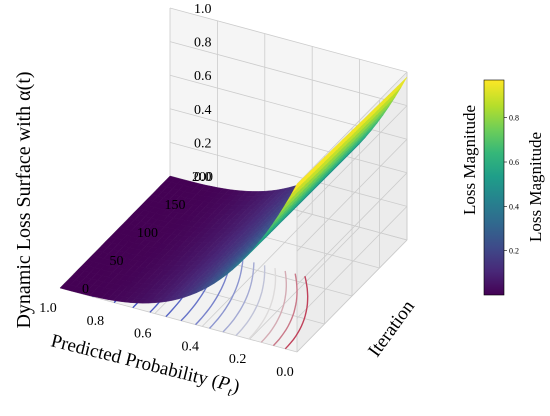 Image resolution: width=550 pixels, height=416 pixels. Describe the element at coordinates (203, 43) in the screenshot. I see `z-tick-label: 0.8` at that location.